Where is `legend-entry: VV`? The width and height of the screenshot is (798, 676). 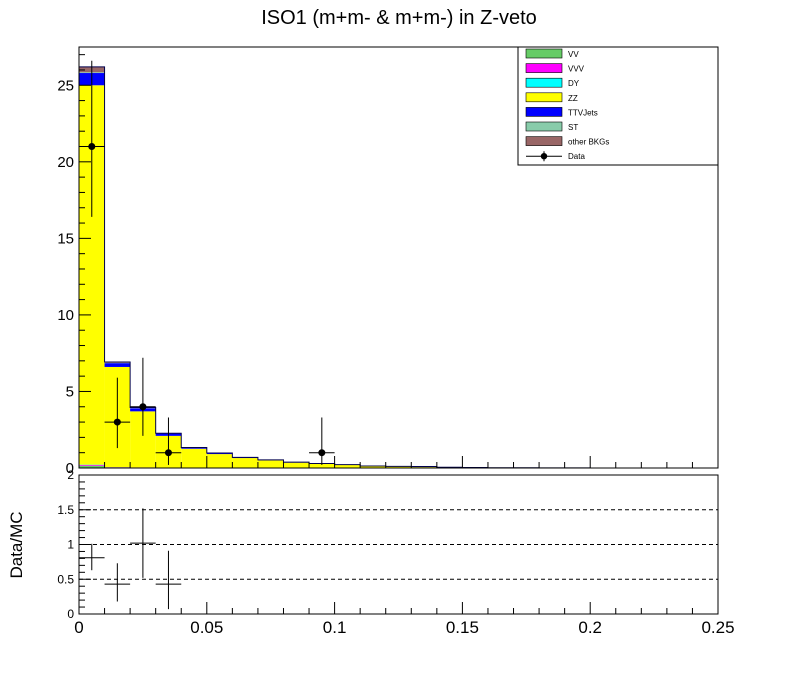
legend-entry: VV is located at coordinates (552, 53).